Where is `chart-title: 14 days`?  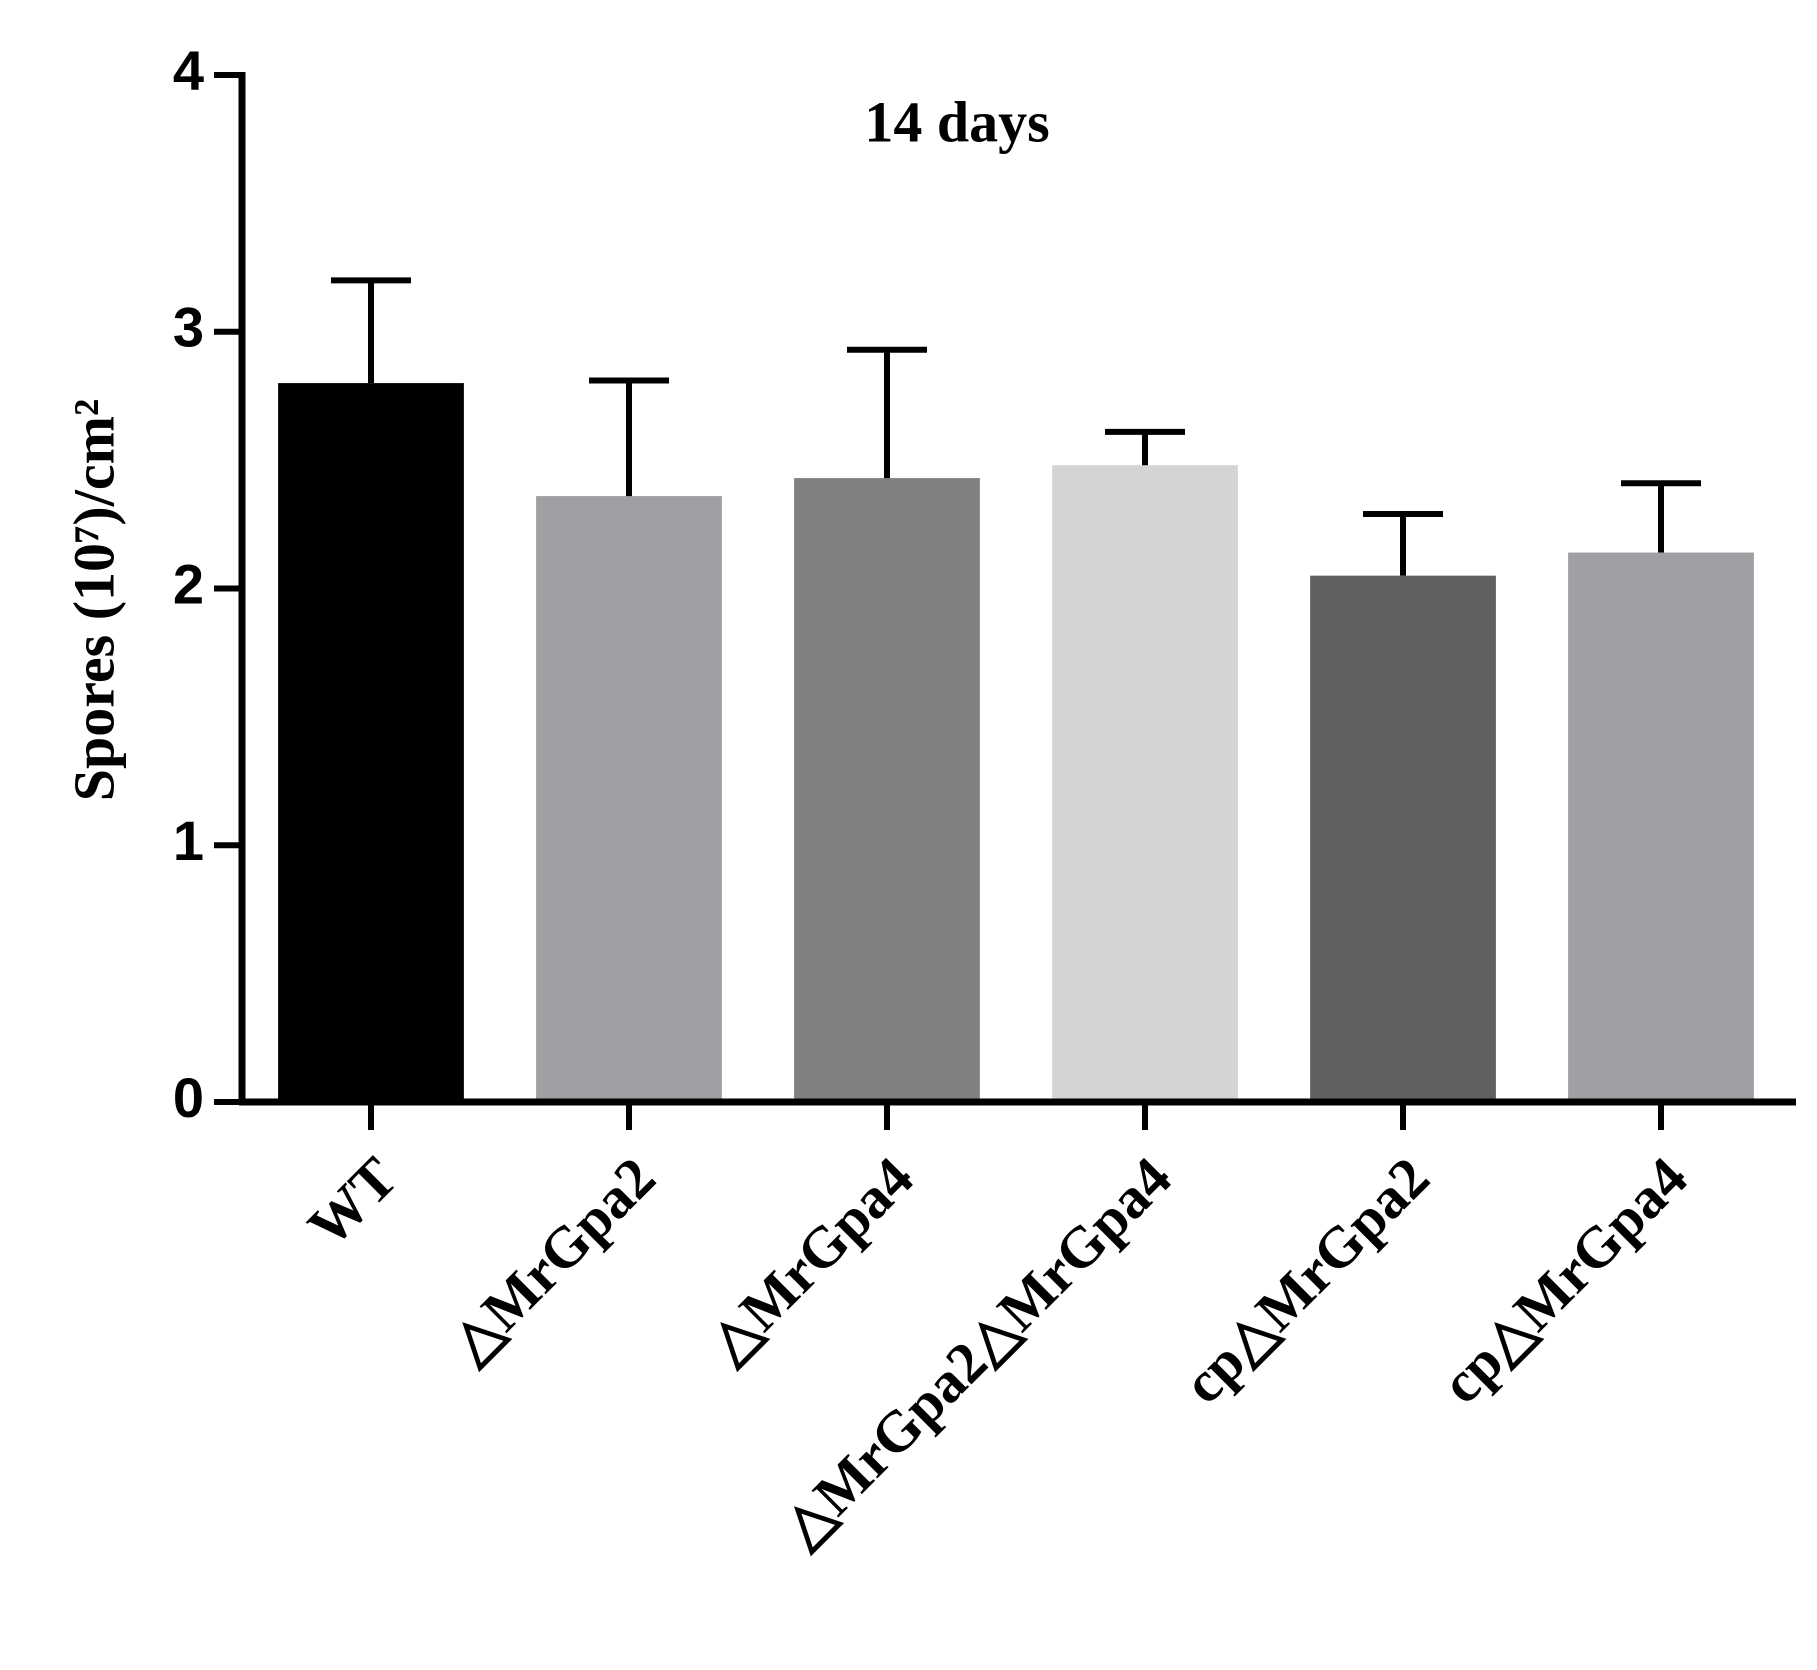 chart-title: 14 days is located at coordinates (956, 121).